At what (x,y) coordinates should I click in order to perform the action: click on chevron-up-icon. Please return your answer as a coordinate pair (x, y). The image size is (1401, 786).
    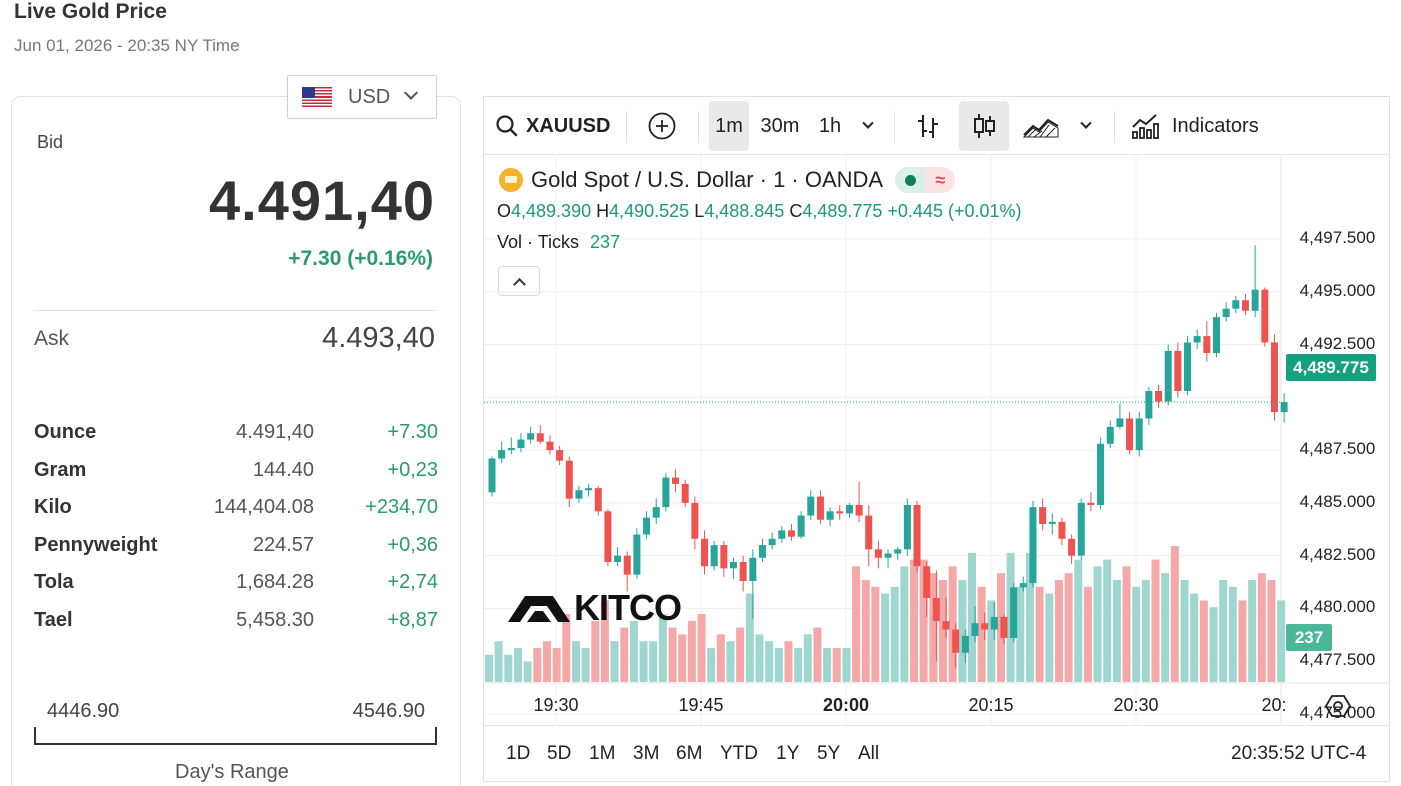
    Looking at the image, I should click on (519, 284).